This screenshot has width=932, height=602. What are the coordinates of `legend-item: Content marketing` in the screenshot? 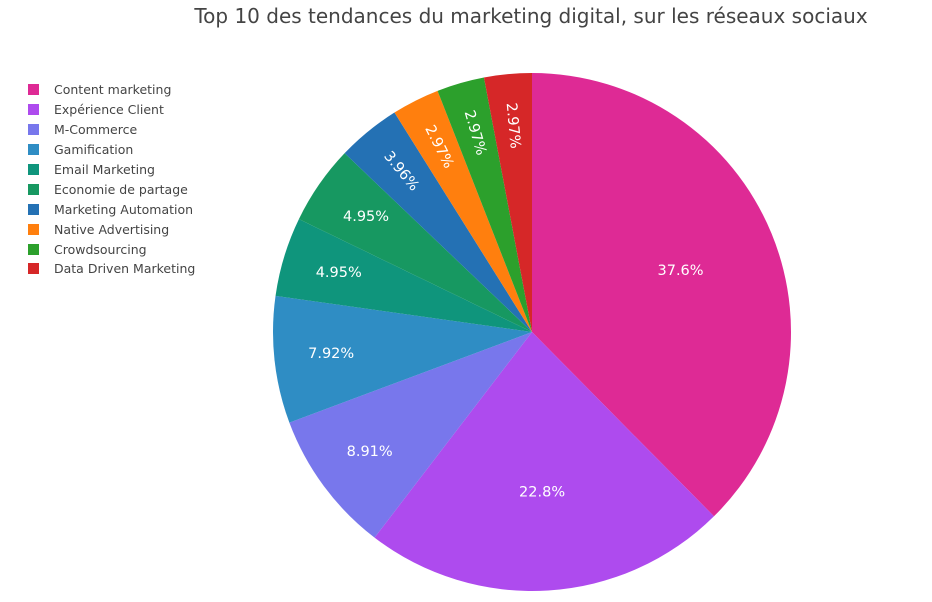 It's located at (111, 90).